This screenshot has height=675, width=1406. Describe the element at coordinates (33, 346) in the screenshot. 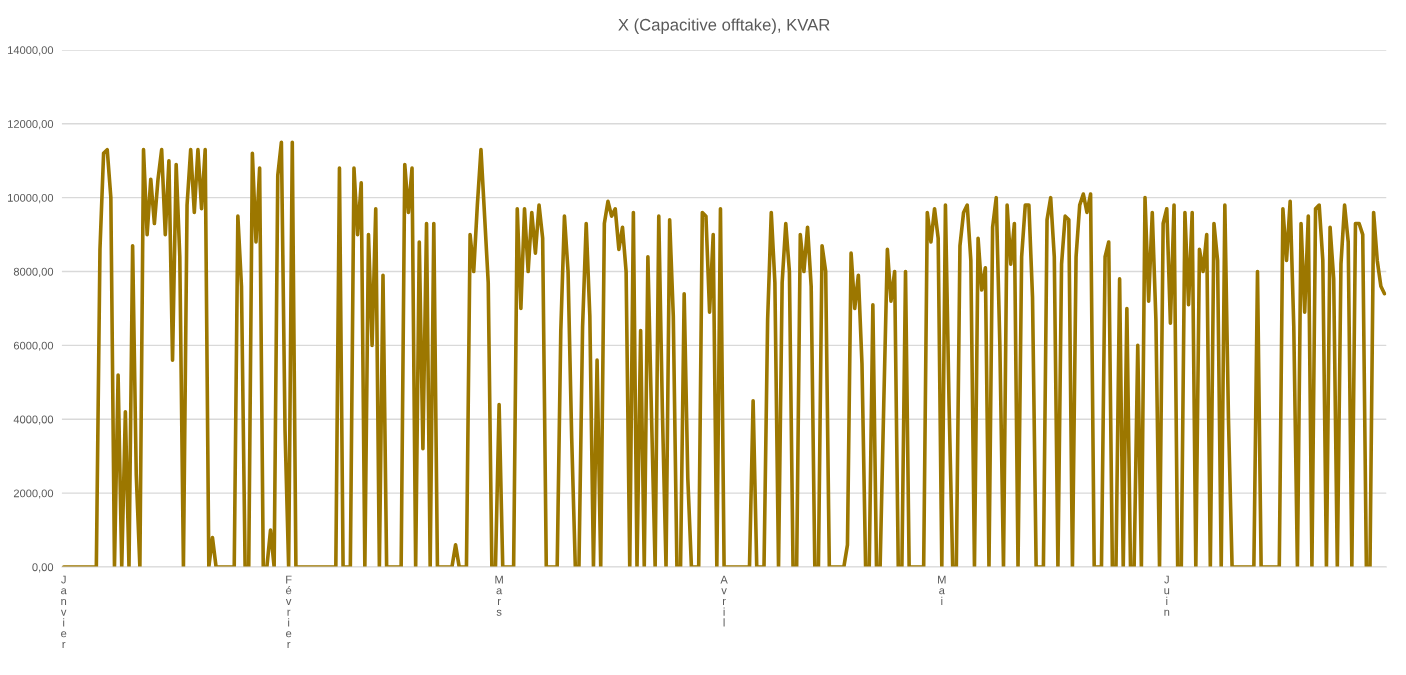

I see `y-tick-label: 6000,00` at that location.